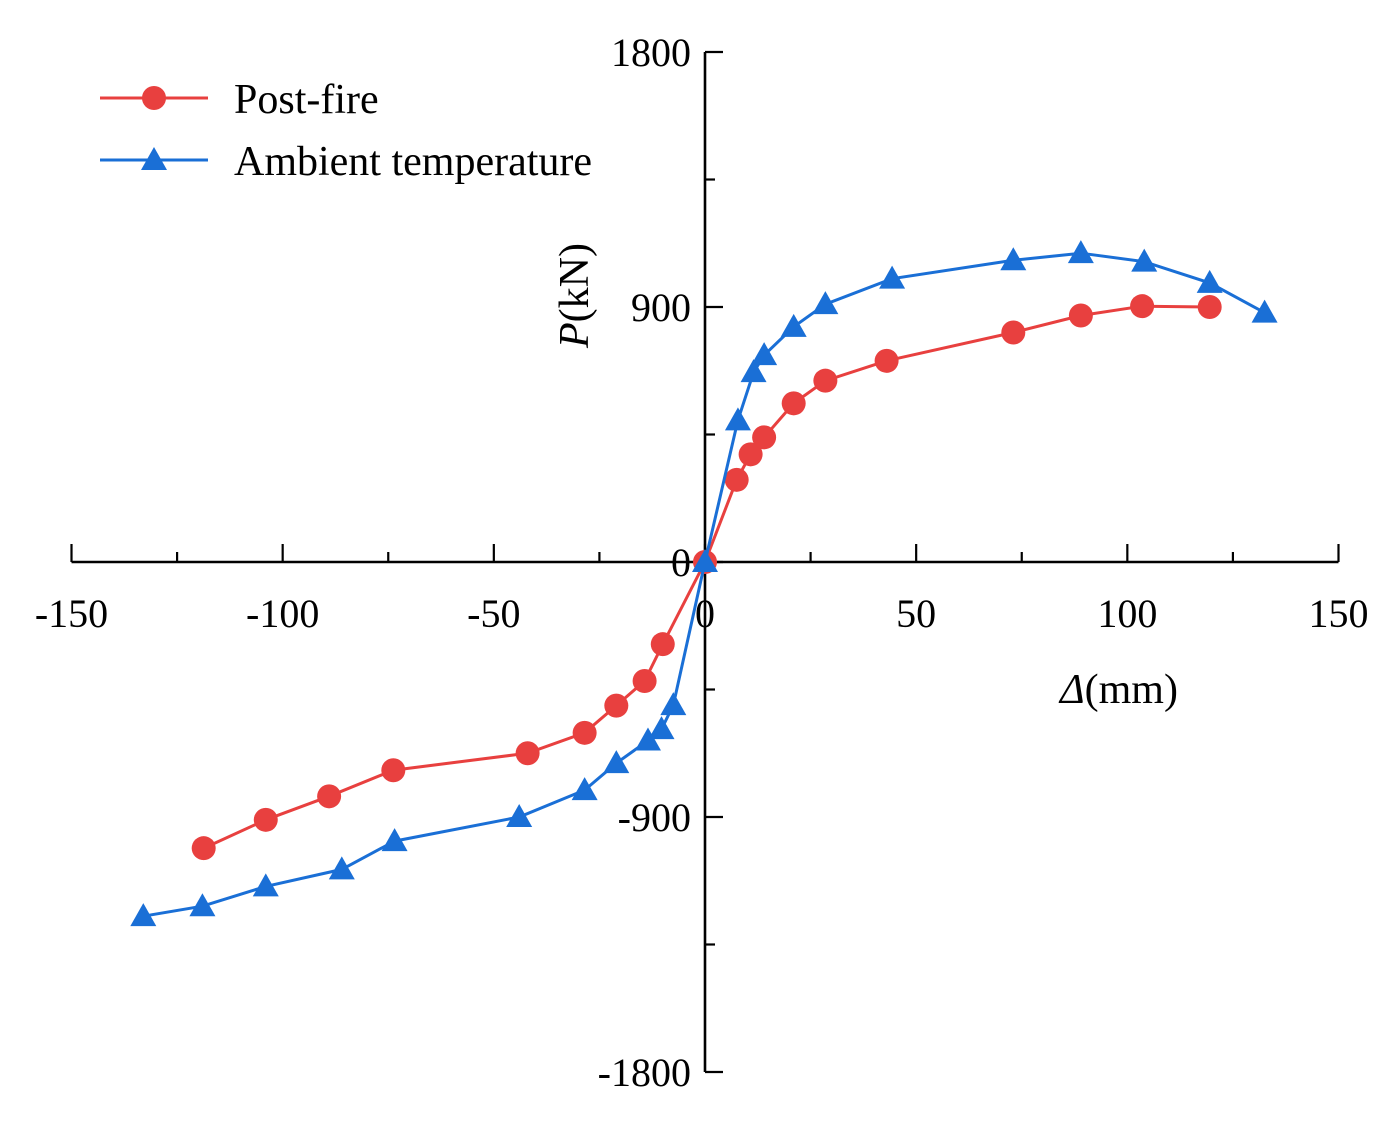 The image size is (1399, 1122). Describe the element at coordinates (493, 613) in the screenshot. I see `x-tick-label: -50` at that location.